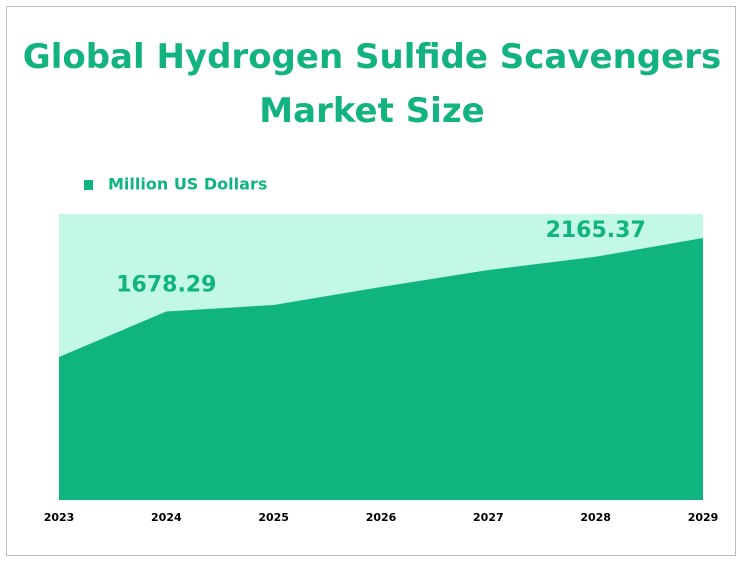 The height and width of the screenshot is (573, 744). Describe the element at coordinates (381, 517) in the screenshot. I see `x-tick-label: 2026` at that location.